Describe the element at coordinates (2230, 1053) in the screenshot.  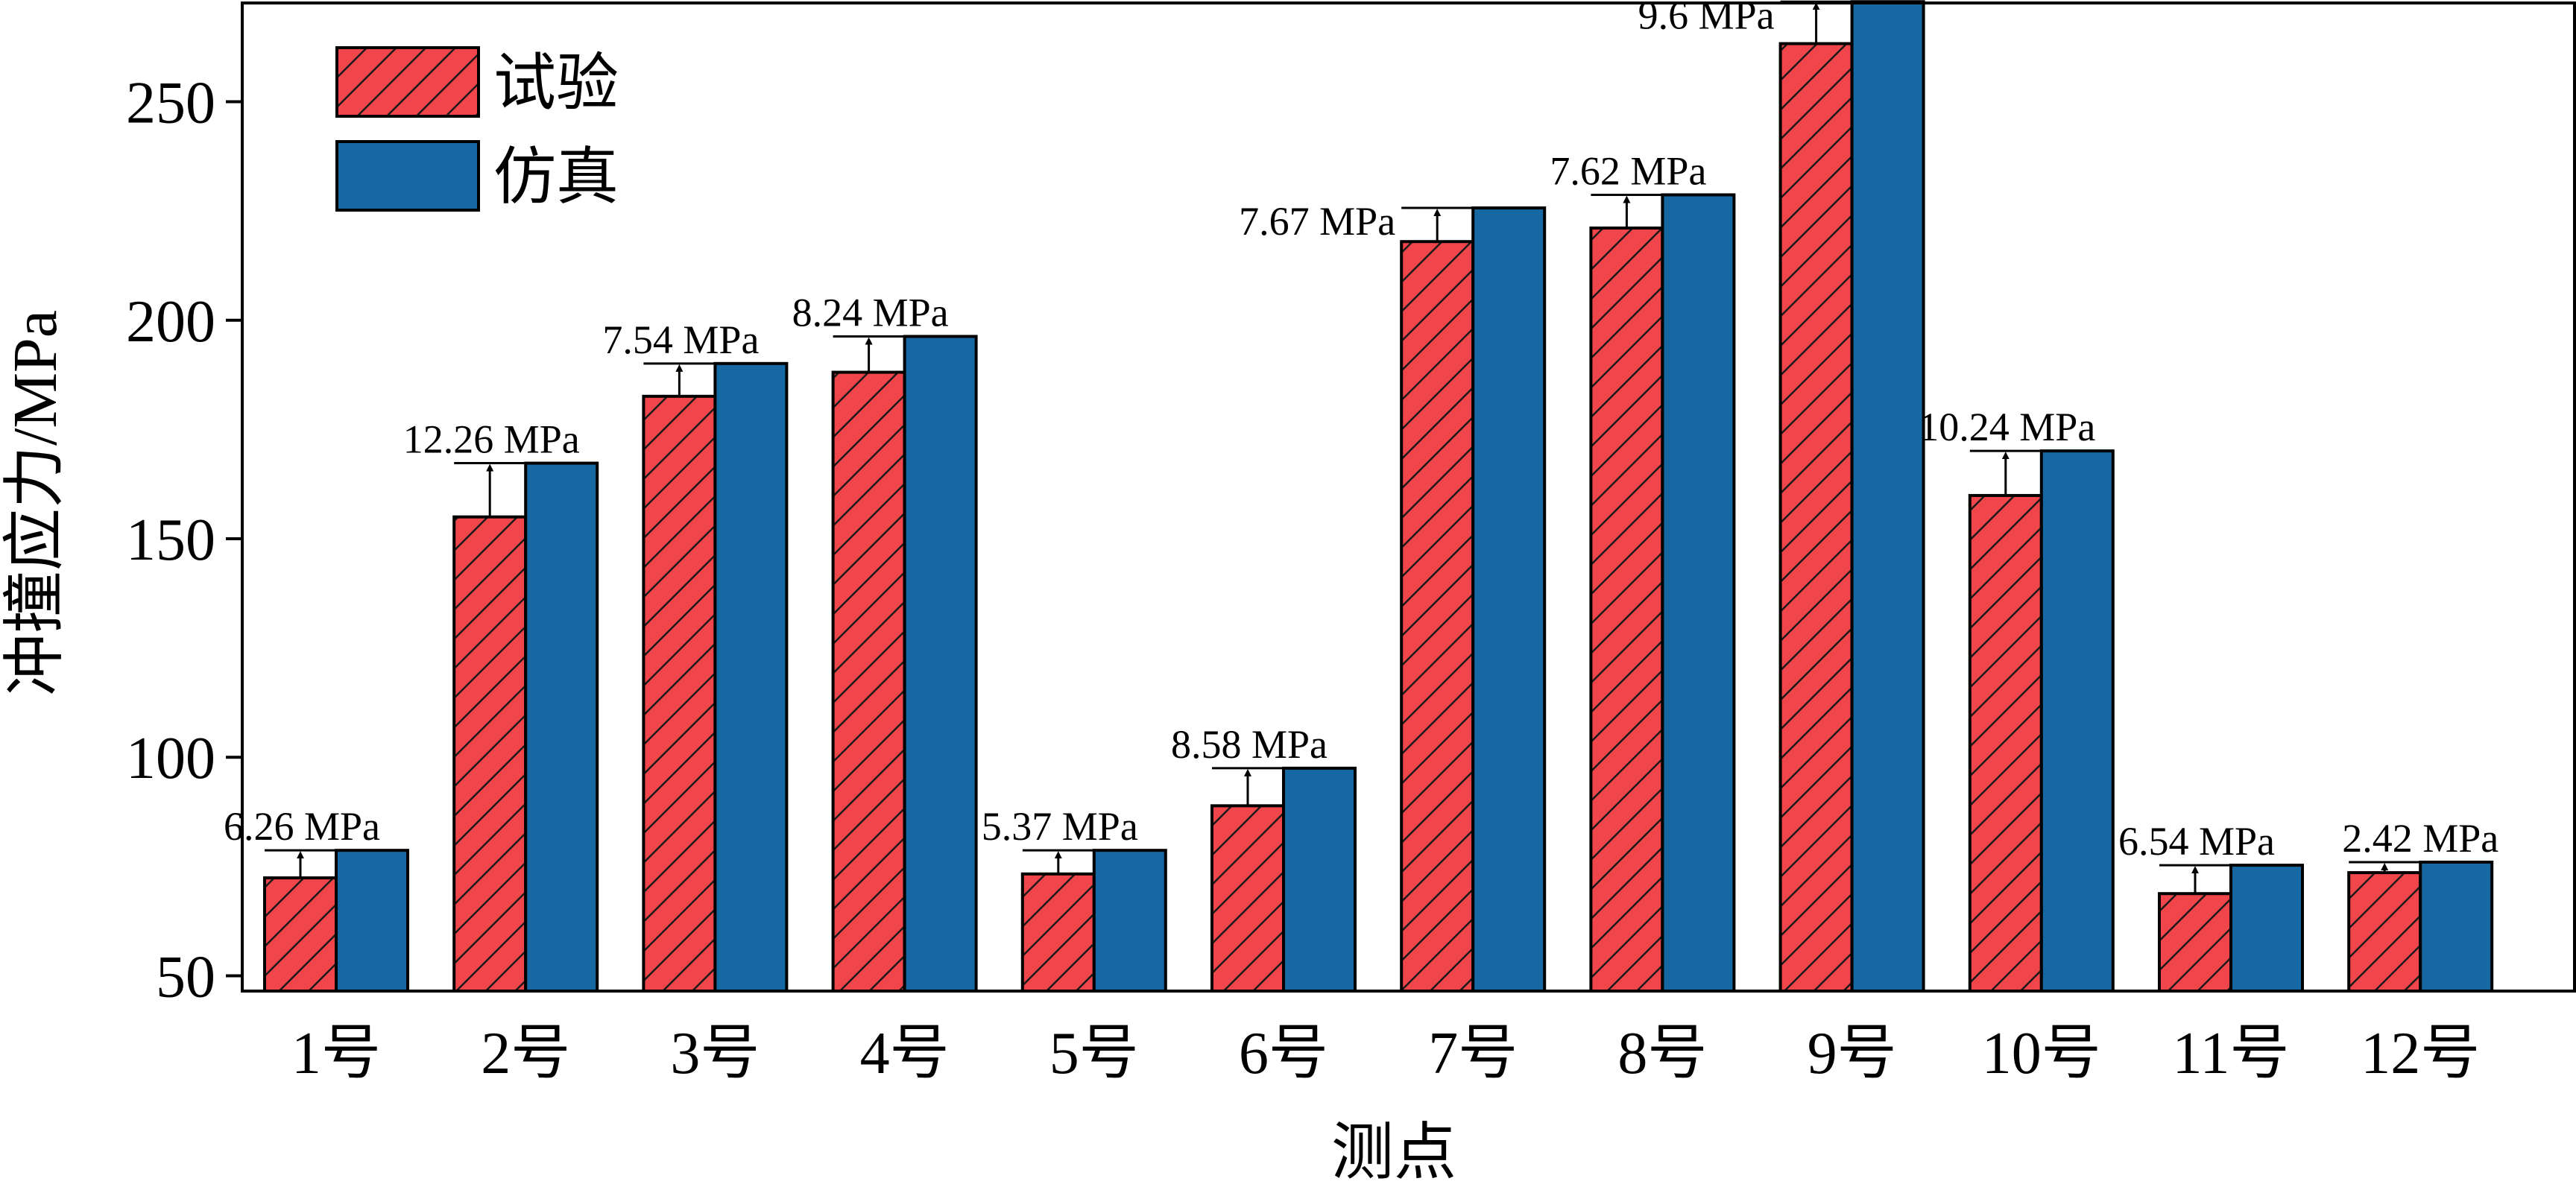
I see `x-tick-label-11: 11号` at that location.